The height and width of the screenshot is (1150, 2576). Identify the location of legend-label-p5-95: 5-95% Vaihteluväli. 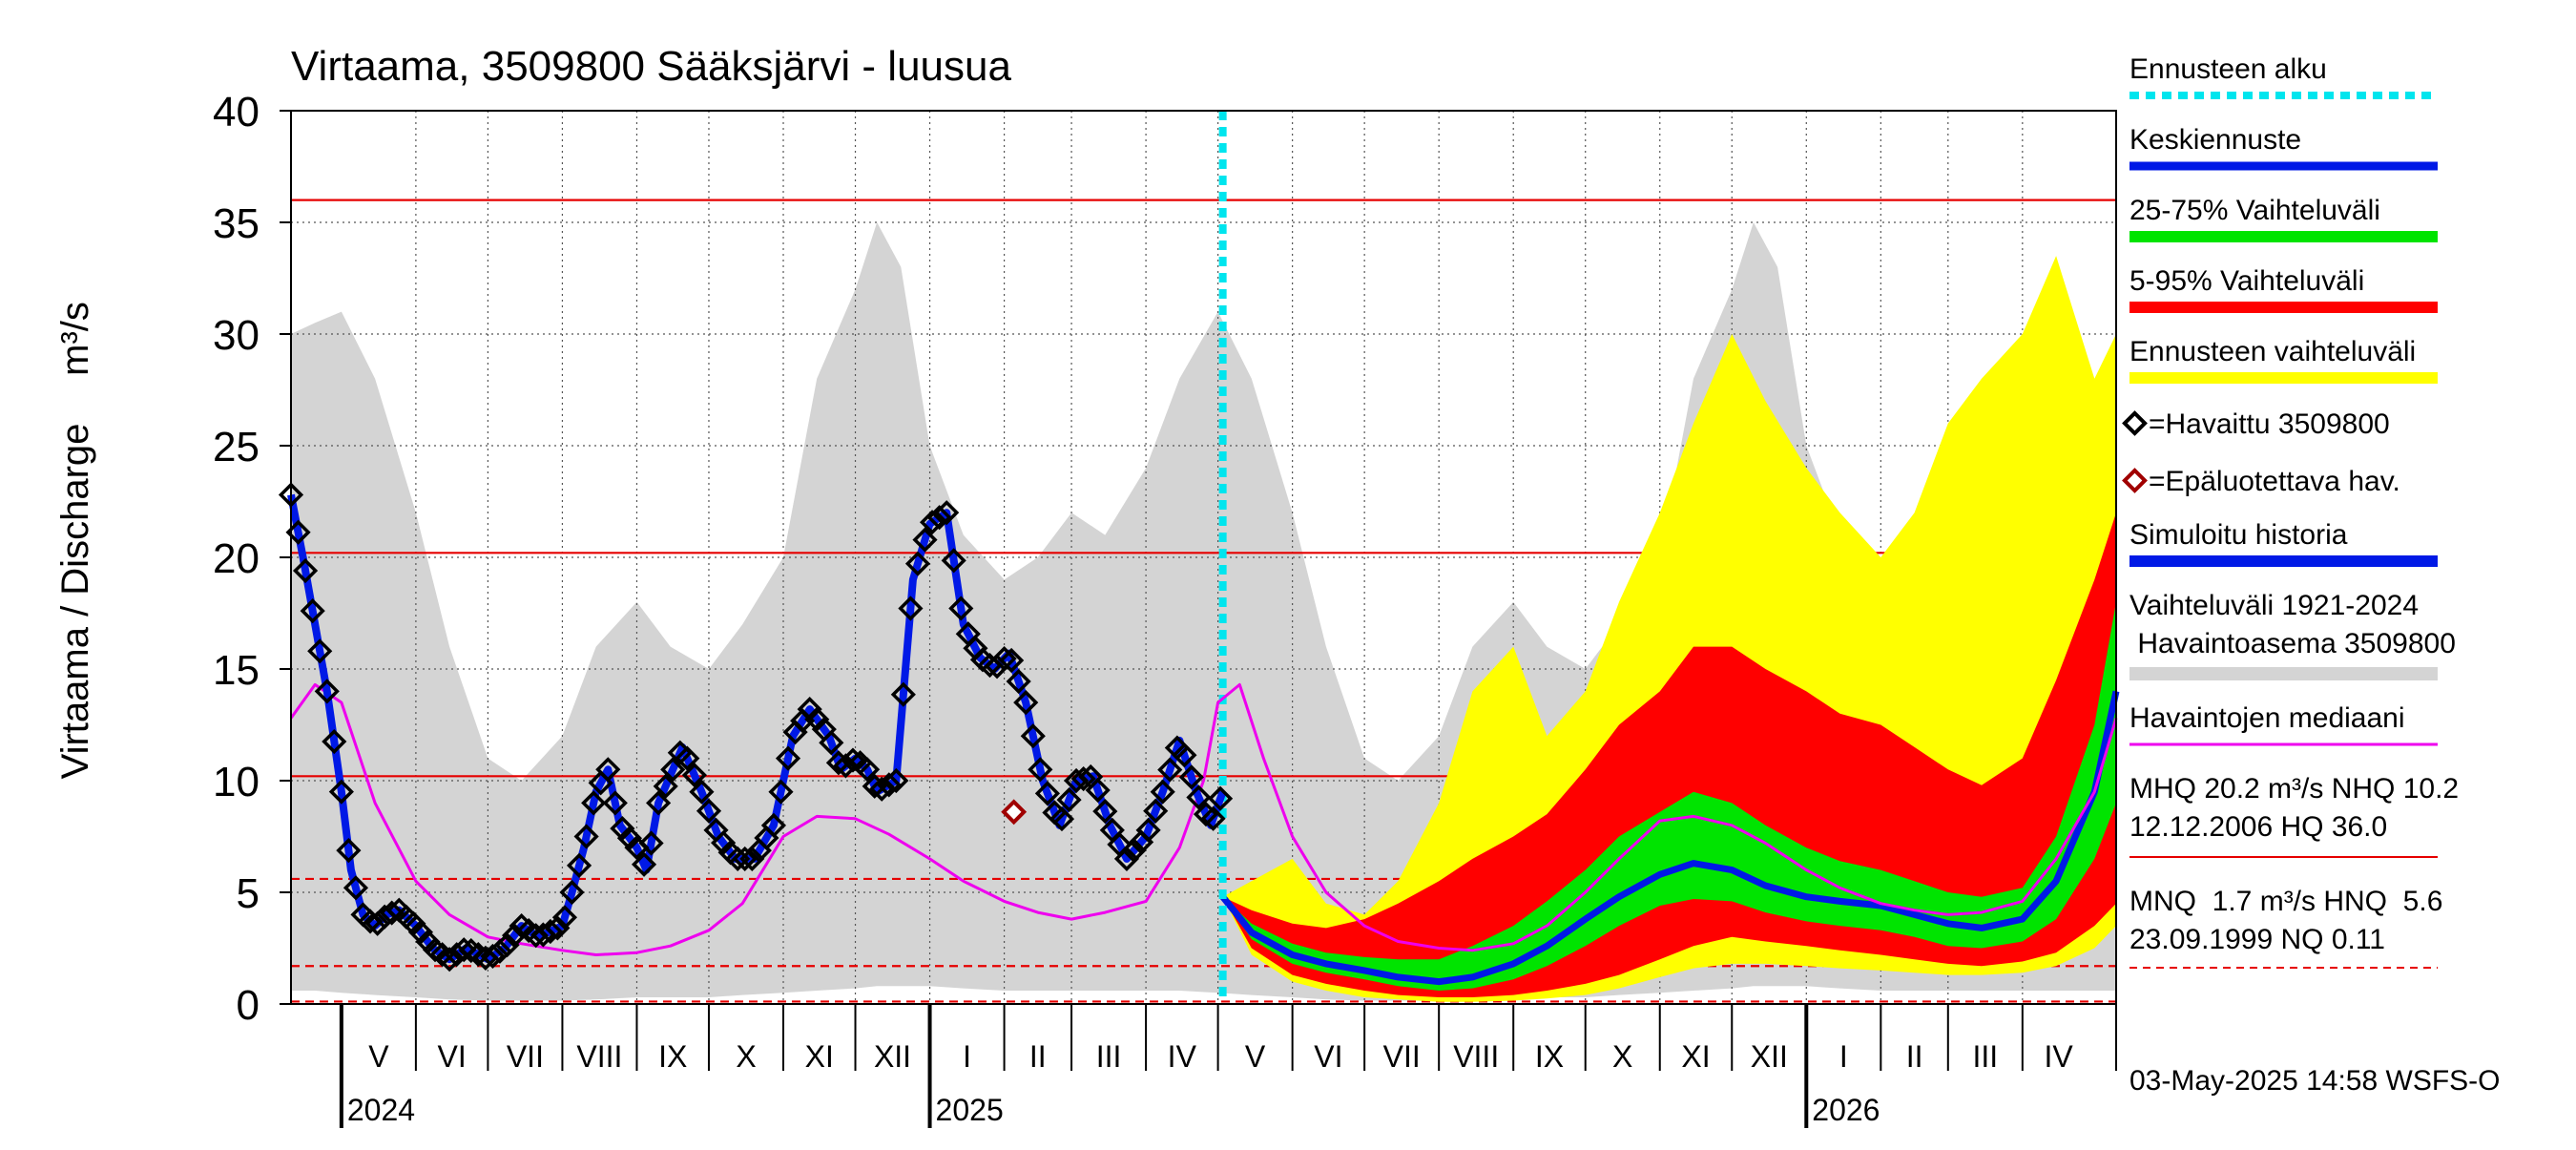
(2246, 281).